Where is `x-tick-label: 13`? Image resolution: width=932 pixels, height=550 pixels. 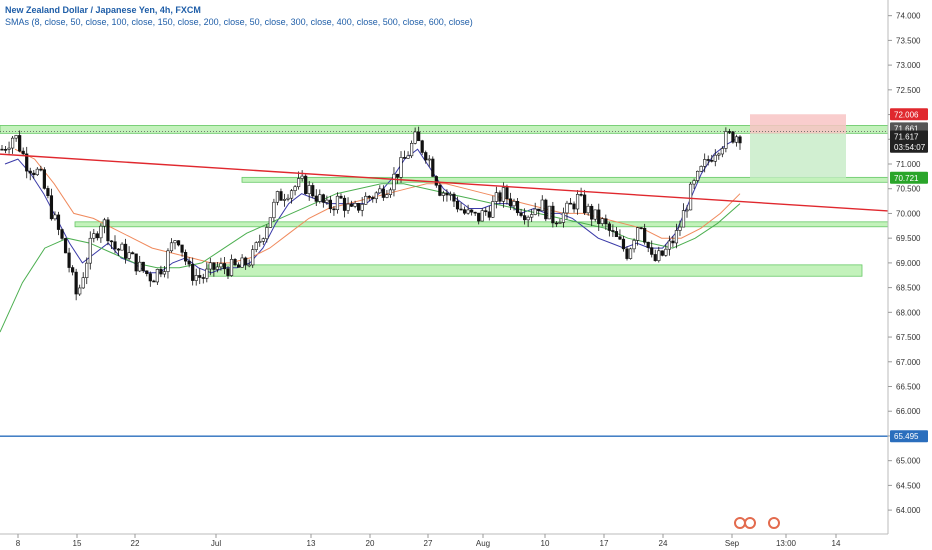
x-tick-label: 13 is located at coordinates (311, 543).